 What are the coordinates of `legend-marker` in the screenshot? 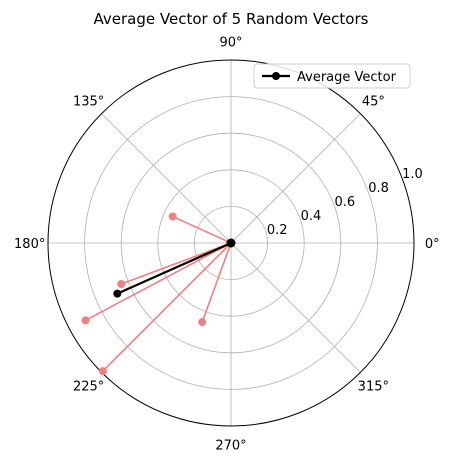 It's located at (276, 76).